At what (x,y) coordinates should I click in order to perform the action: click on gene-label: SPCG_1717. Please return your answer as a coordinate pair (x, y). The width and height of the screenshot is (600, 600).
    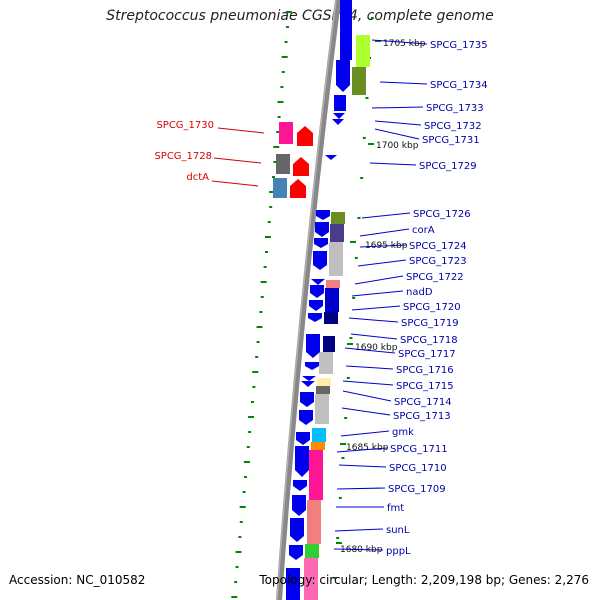
    Looking at the image, I should click on (427, 354).